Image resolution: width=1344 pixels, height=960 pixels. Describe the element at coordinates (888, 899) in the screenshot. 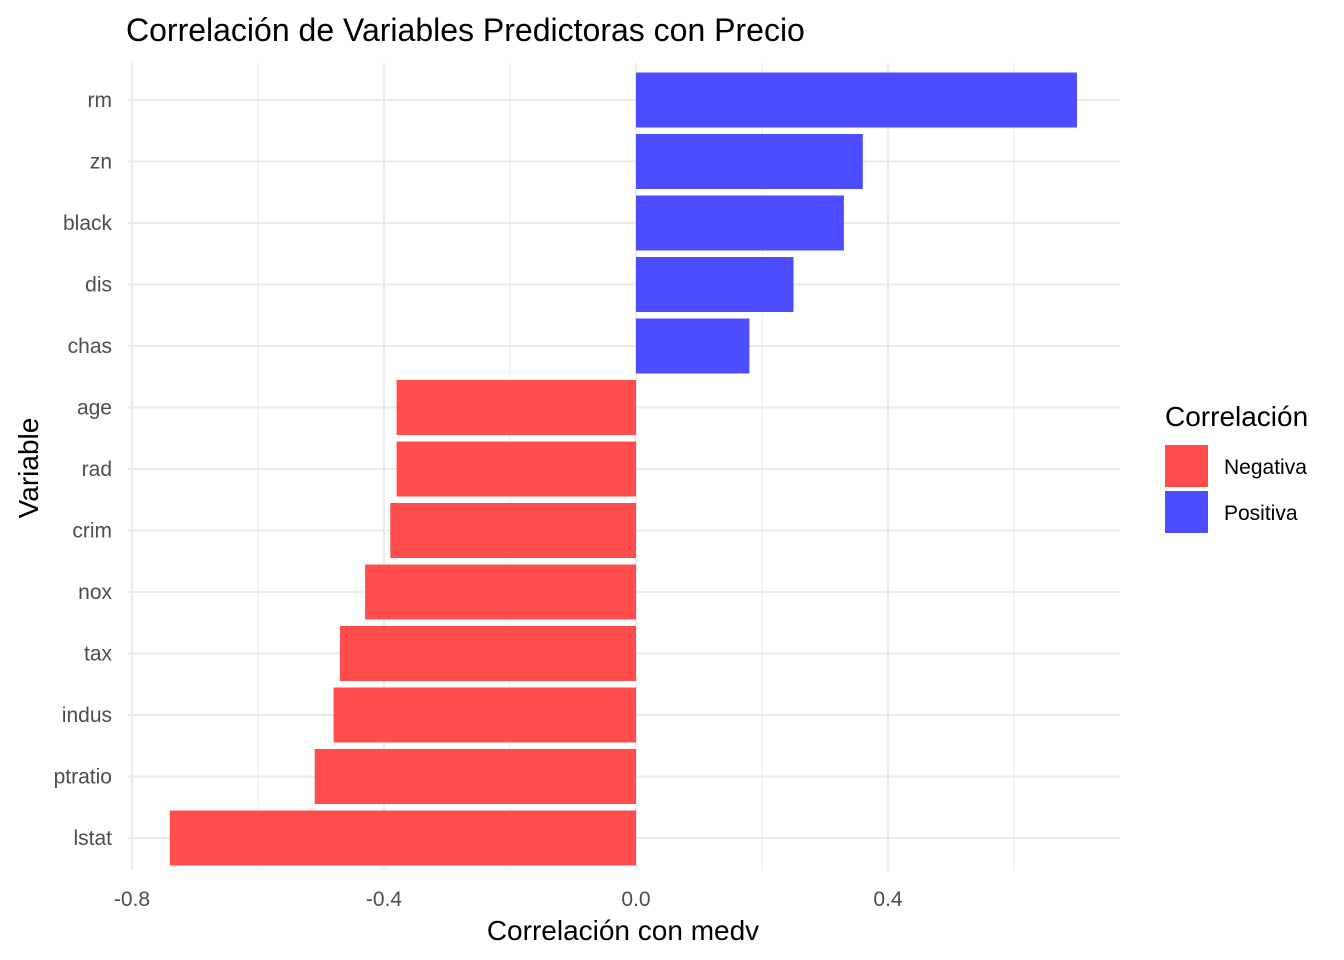

I see `x-tick-label: 0.4` at that location.